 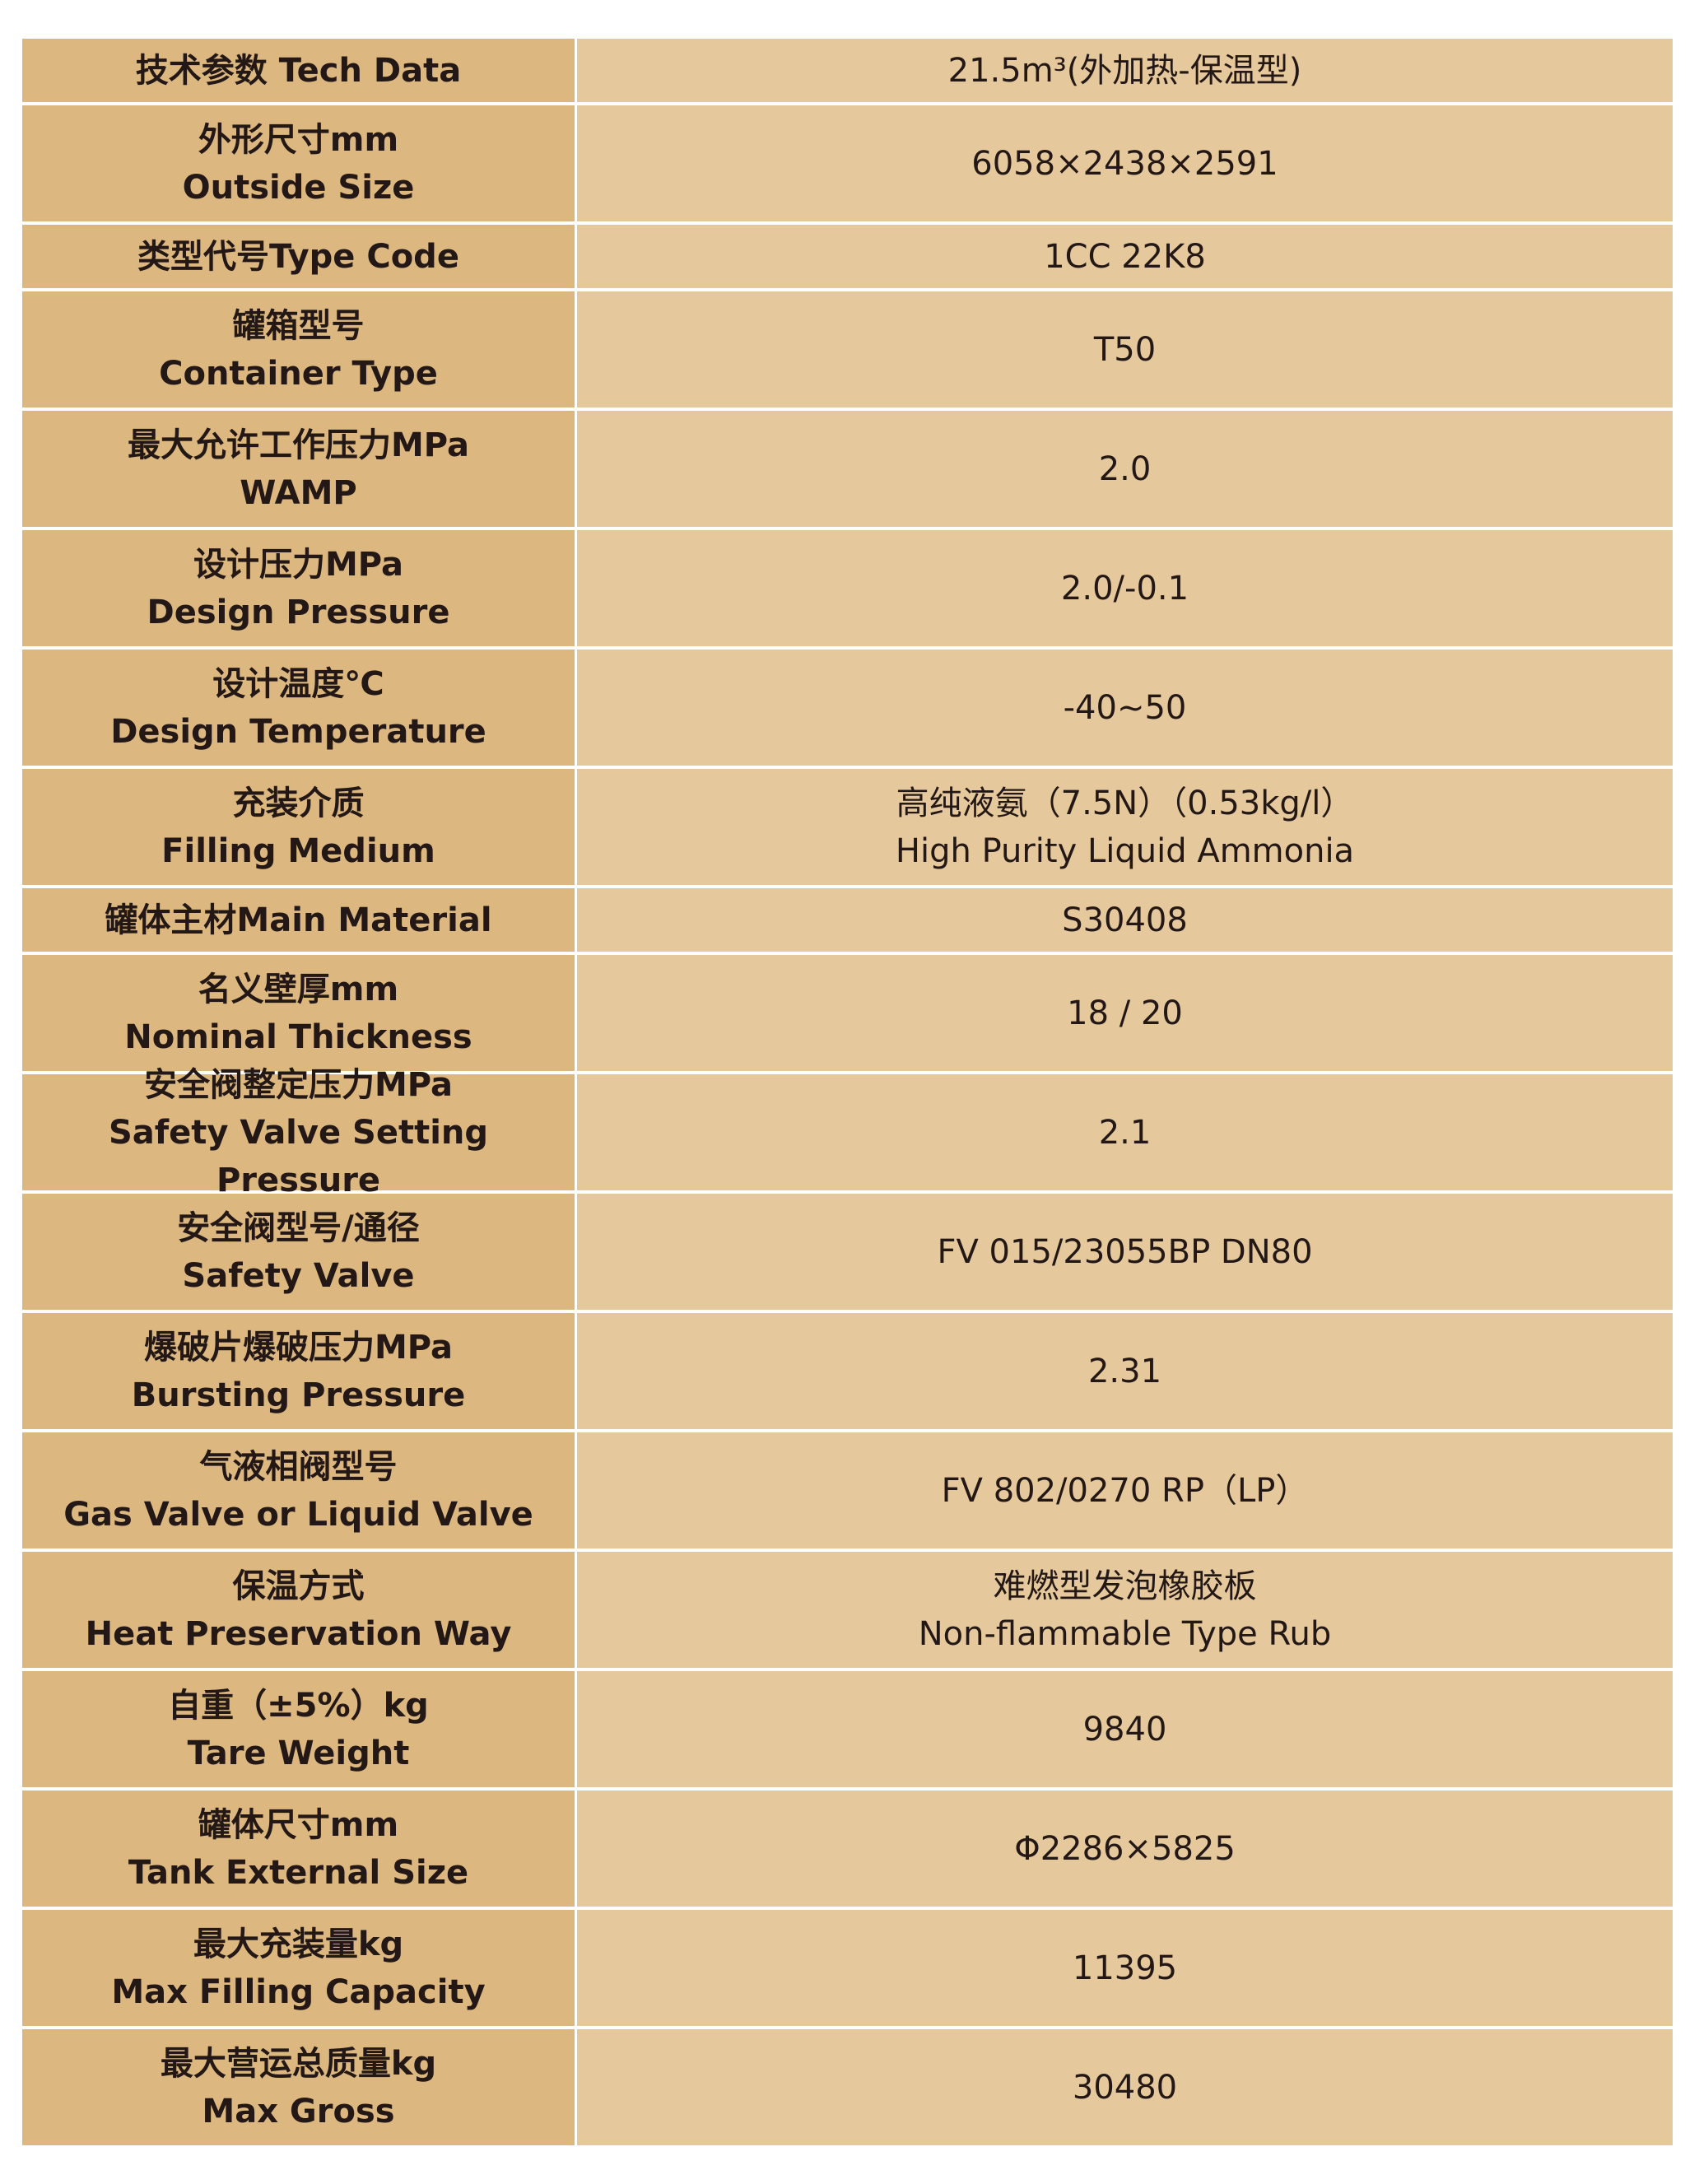 I want to click on table-row: 设计温度℃ Design Temperature -40~50, so click(x=847, y=709).